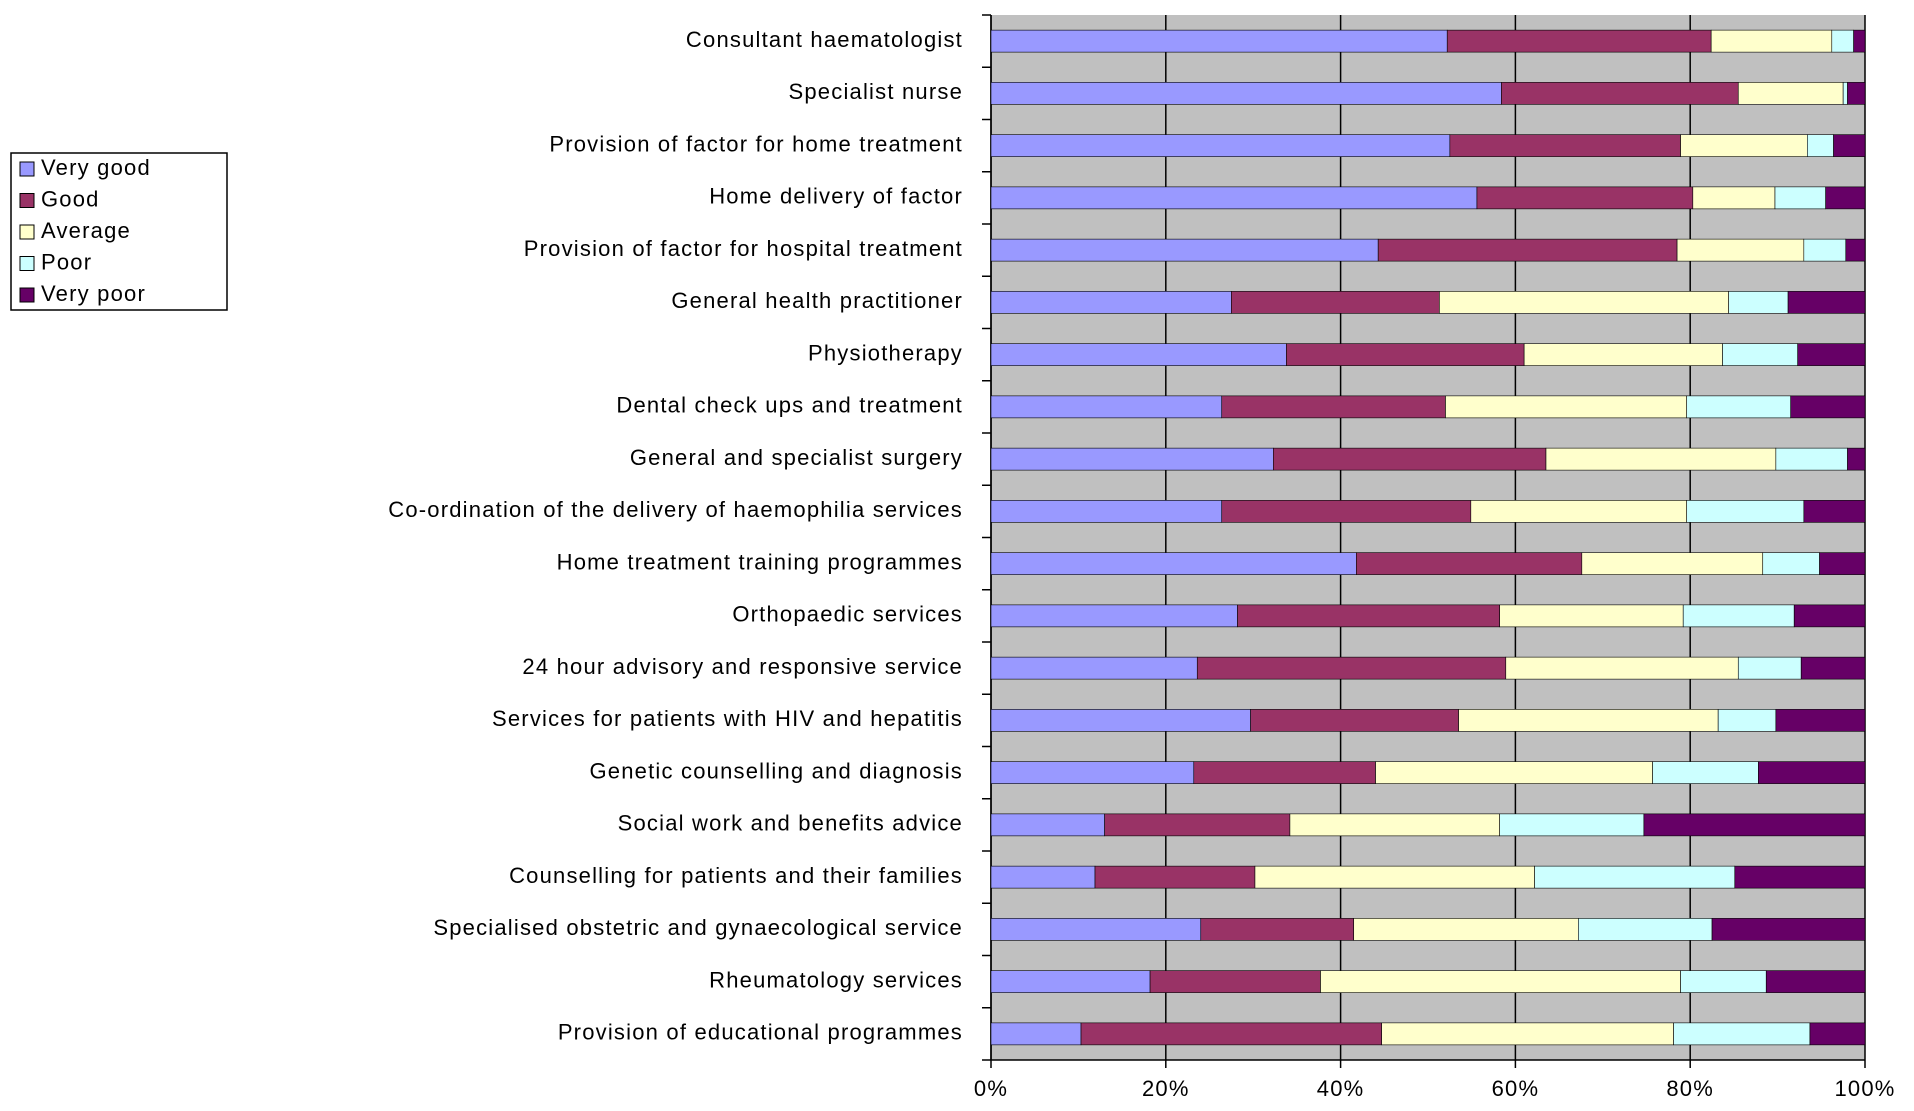  Describe the element at coordinates (93, 293) in the screenshot. I see `legend-label: Very poor` at that location.